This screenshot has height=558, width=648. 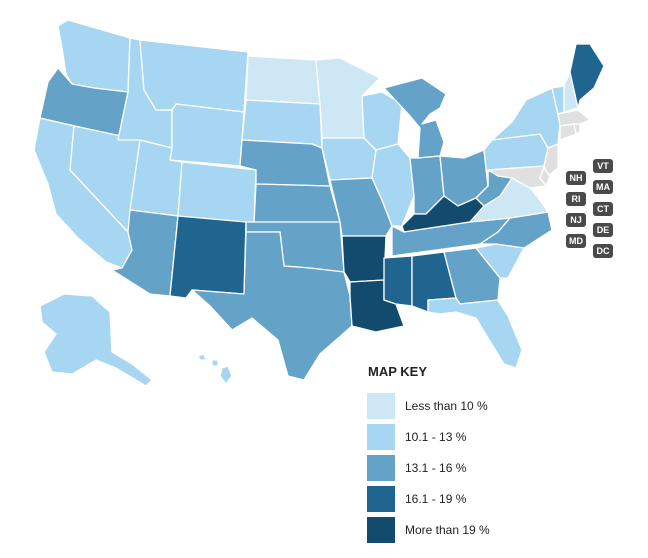 I want to click on state-ks, so click(x=297, y=204).